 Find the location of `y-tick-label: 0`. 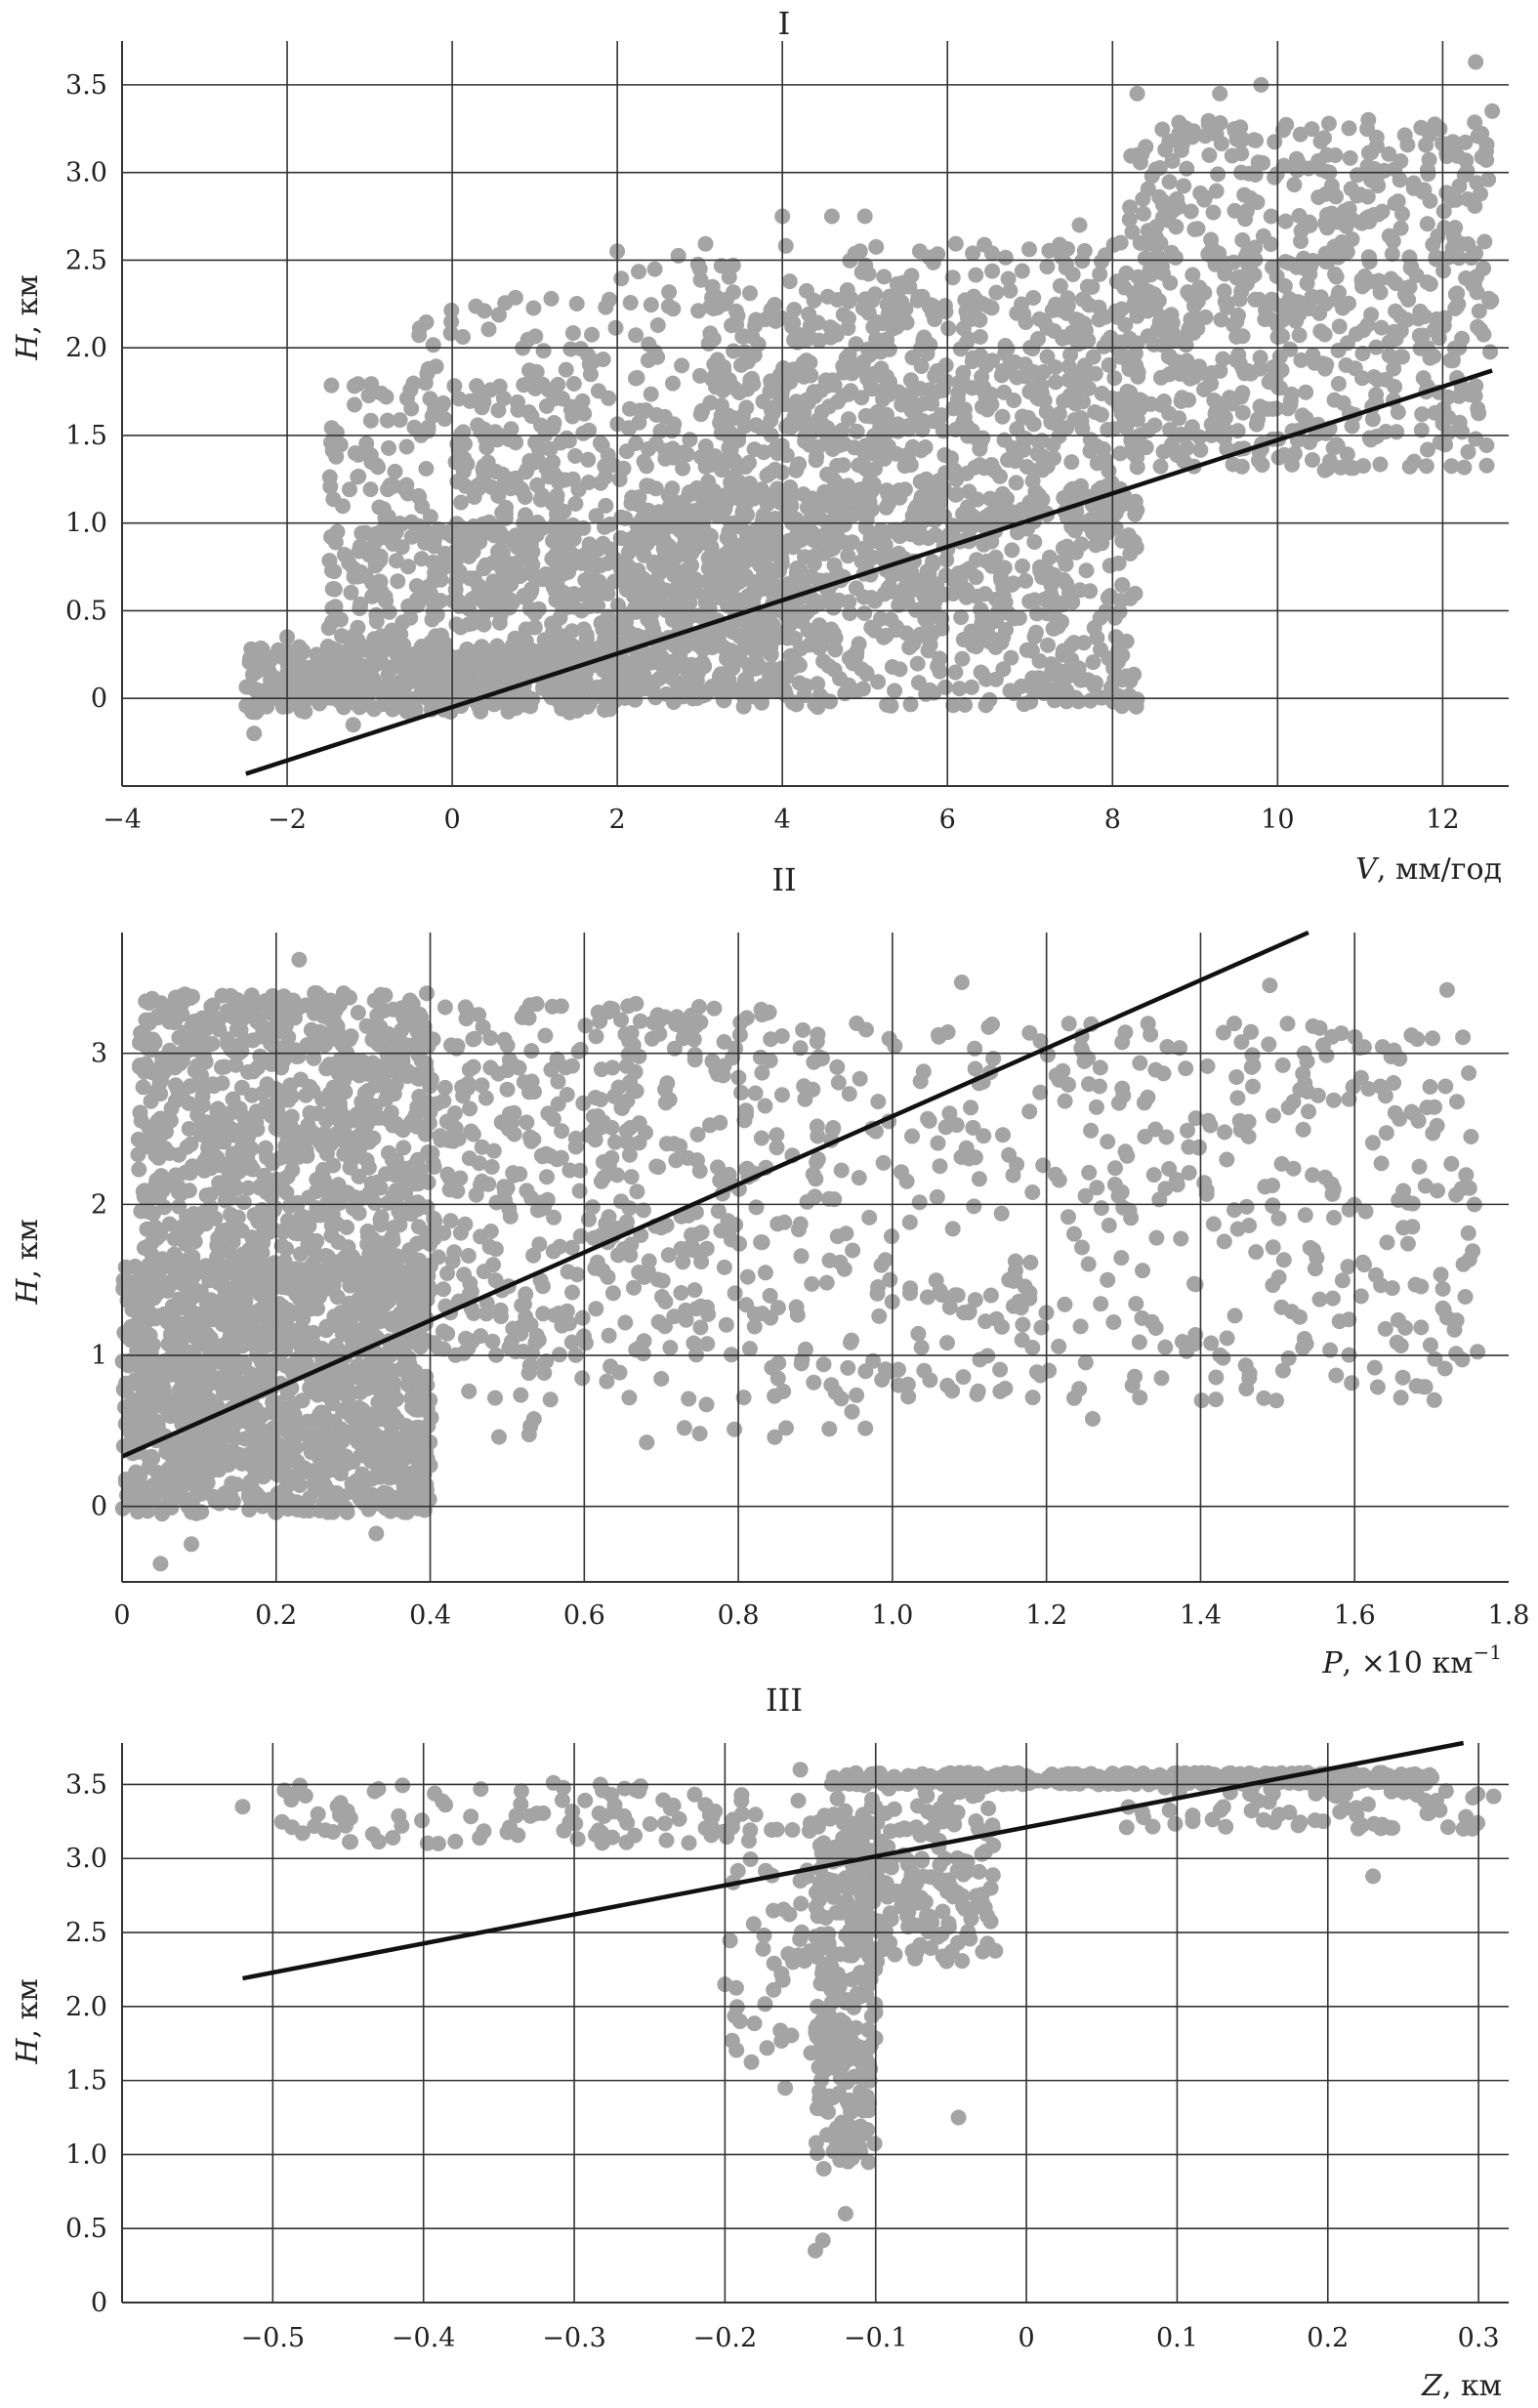

y-tick-label: 0 is located at coordinates (99, 699).